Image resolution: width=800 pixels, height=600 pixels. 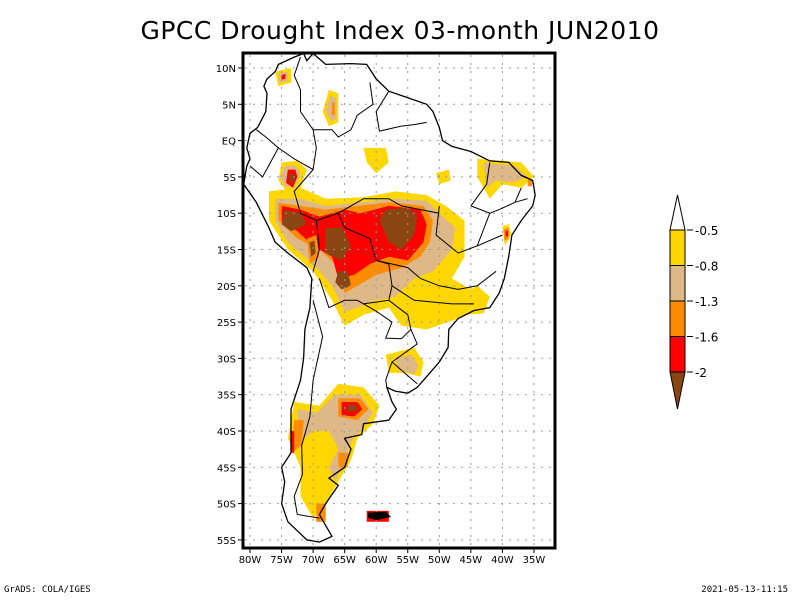 I want to click on timestamp: 2021-05-13-11:15, so click(x=744, y=590).